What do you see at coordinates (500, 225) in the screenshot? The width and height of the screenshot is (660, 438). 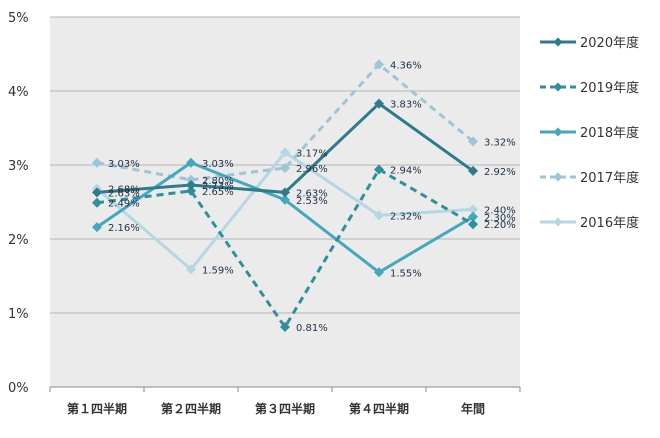 I see `data-label: 2.20%` at bounding box center [500, 225].